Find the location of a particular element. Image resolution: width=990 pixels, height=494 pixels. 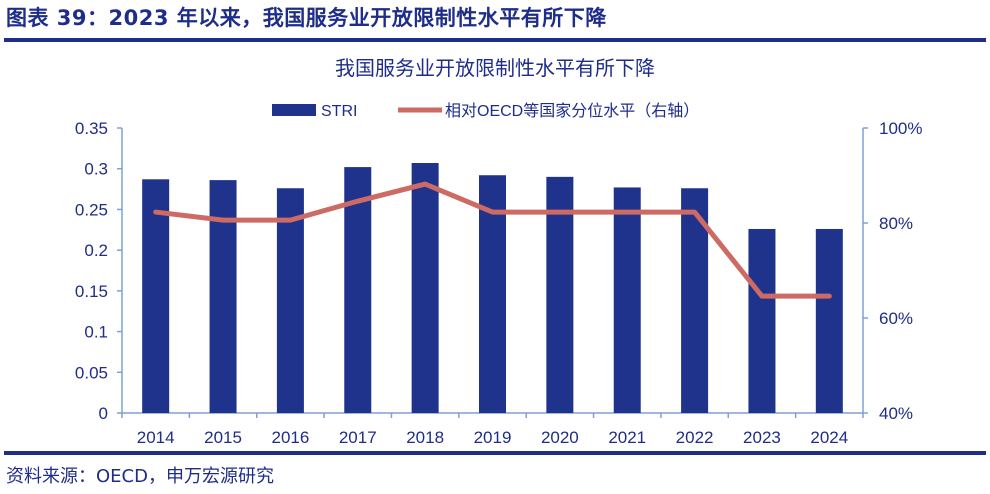

footer-rule is located at coordinates (495, 453).